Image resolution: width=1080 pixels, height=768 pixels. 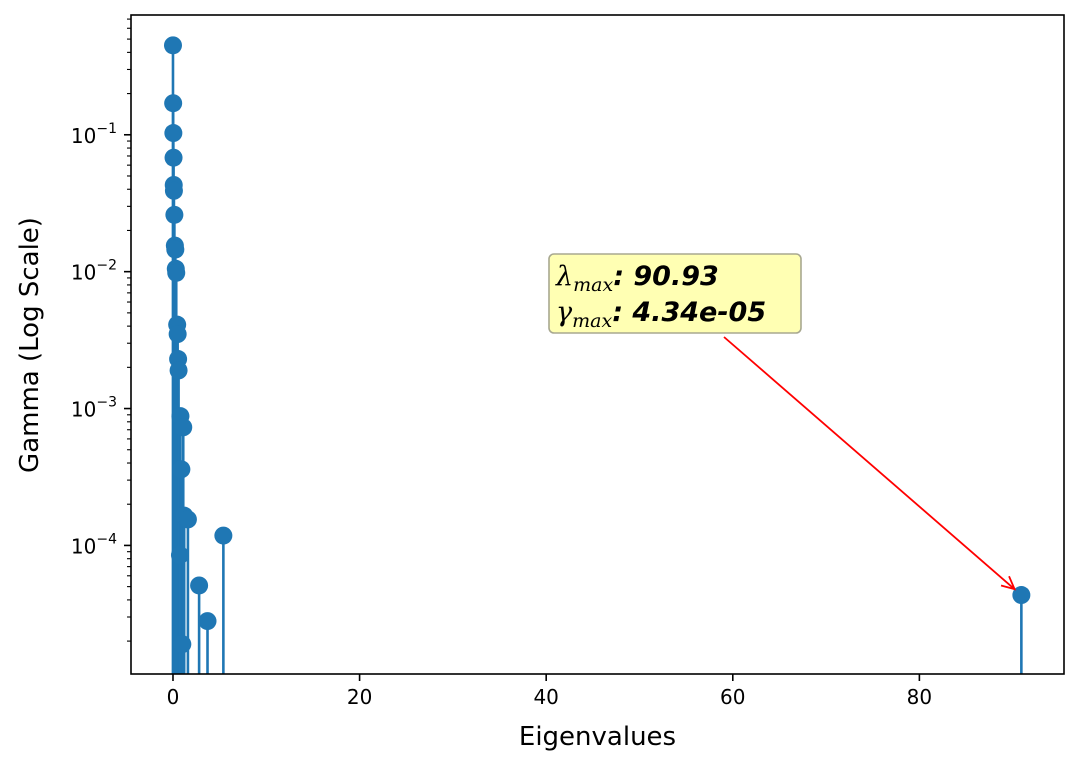 I want to click on annotation-line-lambda: λmax: 90.93, so click(x=637, y=278).